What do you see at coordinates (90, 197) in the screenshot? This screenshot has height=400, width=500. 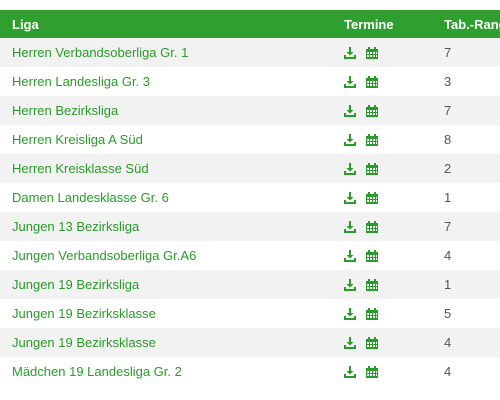 I see `liga-link: Damen Landesklasse Gr. 6` at bounding box center [90, 197].